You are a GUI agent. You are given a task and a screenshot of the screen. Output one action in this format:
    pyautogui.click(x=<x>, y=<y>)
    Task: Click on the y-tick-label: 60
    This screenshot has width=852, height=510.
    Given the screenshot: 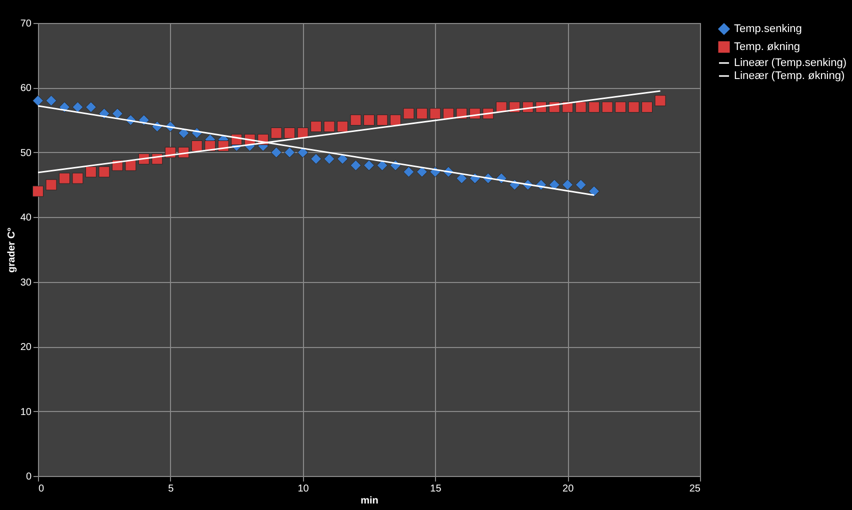 What is the action you would take?
    pyautogui.click(x=26, y=88)
    